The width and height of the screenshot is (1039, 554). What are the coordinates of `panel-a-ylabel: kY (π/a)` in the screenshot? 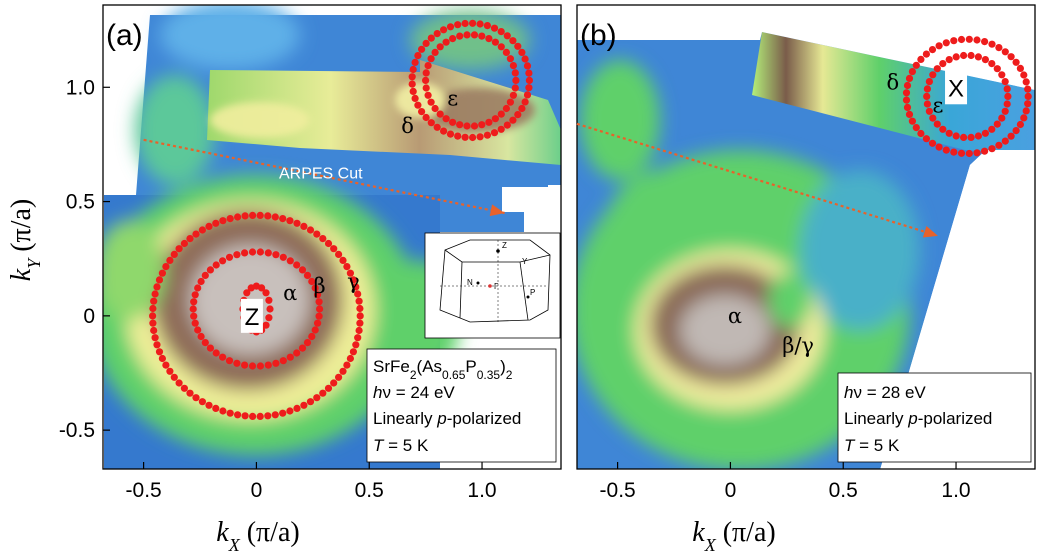 It's located at (25, 240).